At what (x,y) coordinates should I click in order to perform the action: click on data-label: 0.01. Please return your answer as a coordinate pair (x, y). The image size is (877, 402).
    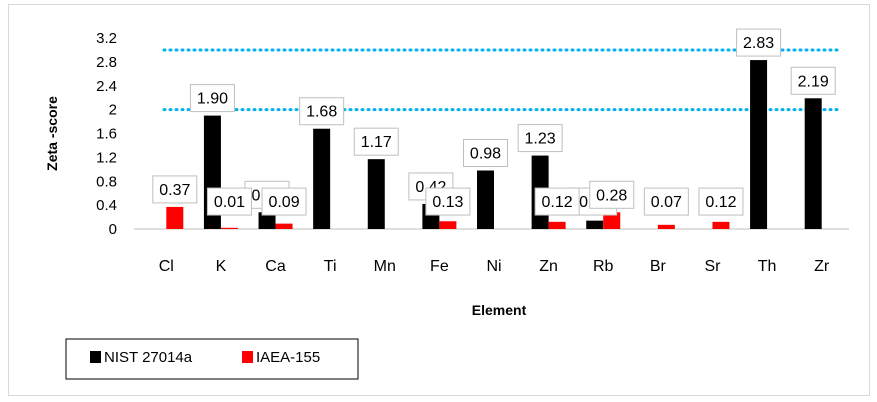
    Looking at the image, I should click on (229, 201).